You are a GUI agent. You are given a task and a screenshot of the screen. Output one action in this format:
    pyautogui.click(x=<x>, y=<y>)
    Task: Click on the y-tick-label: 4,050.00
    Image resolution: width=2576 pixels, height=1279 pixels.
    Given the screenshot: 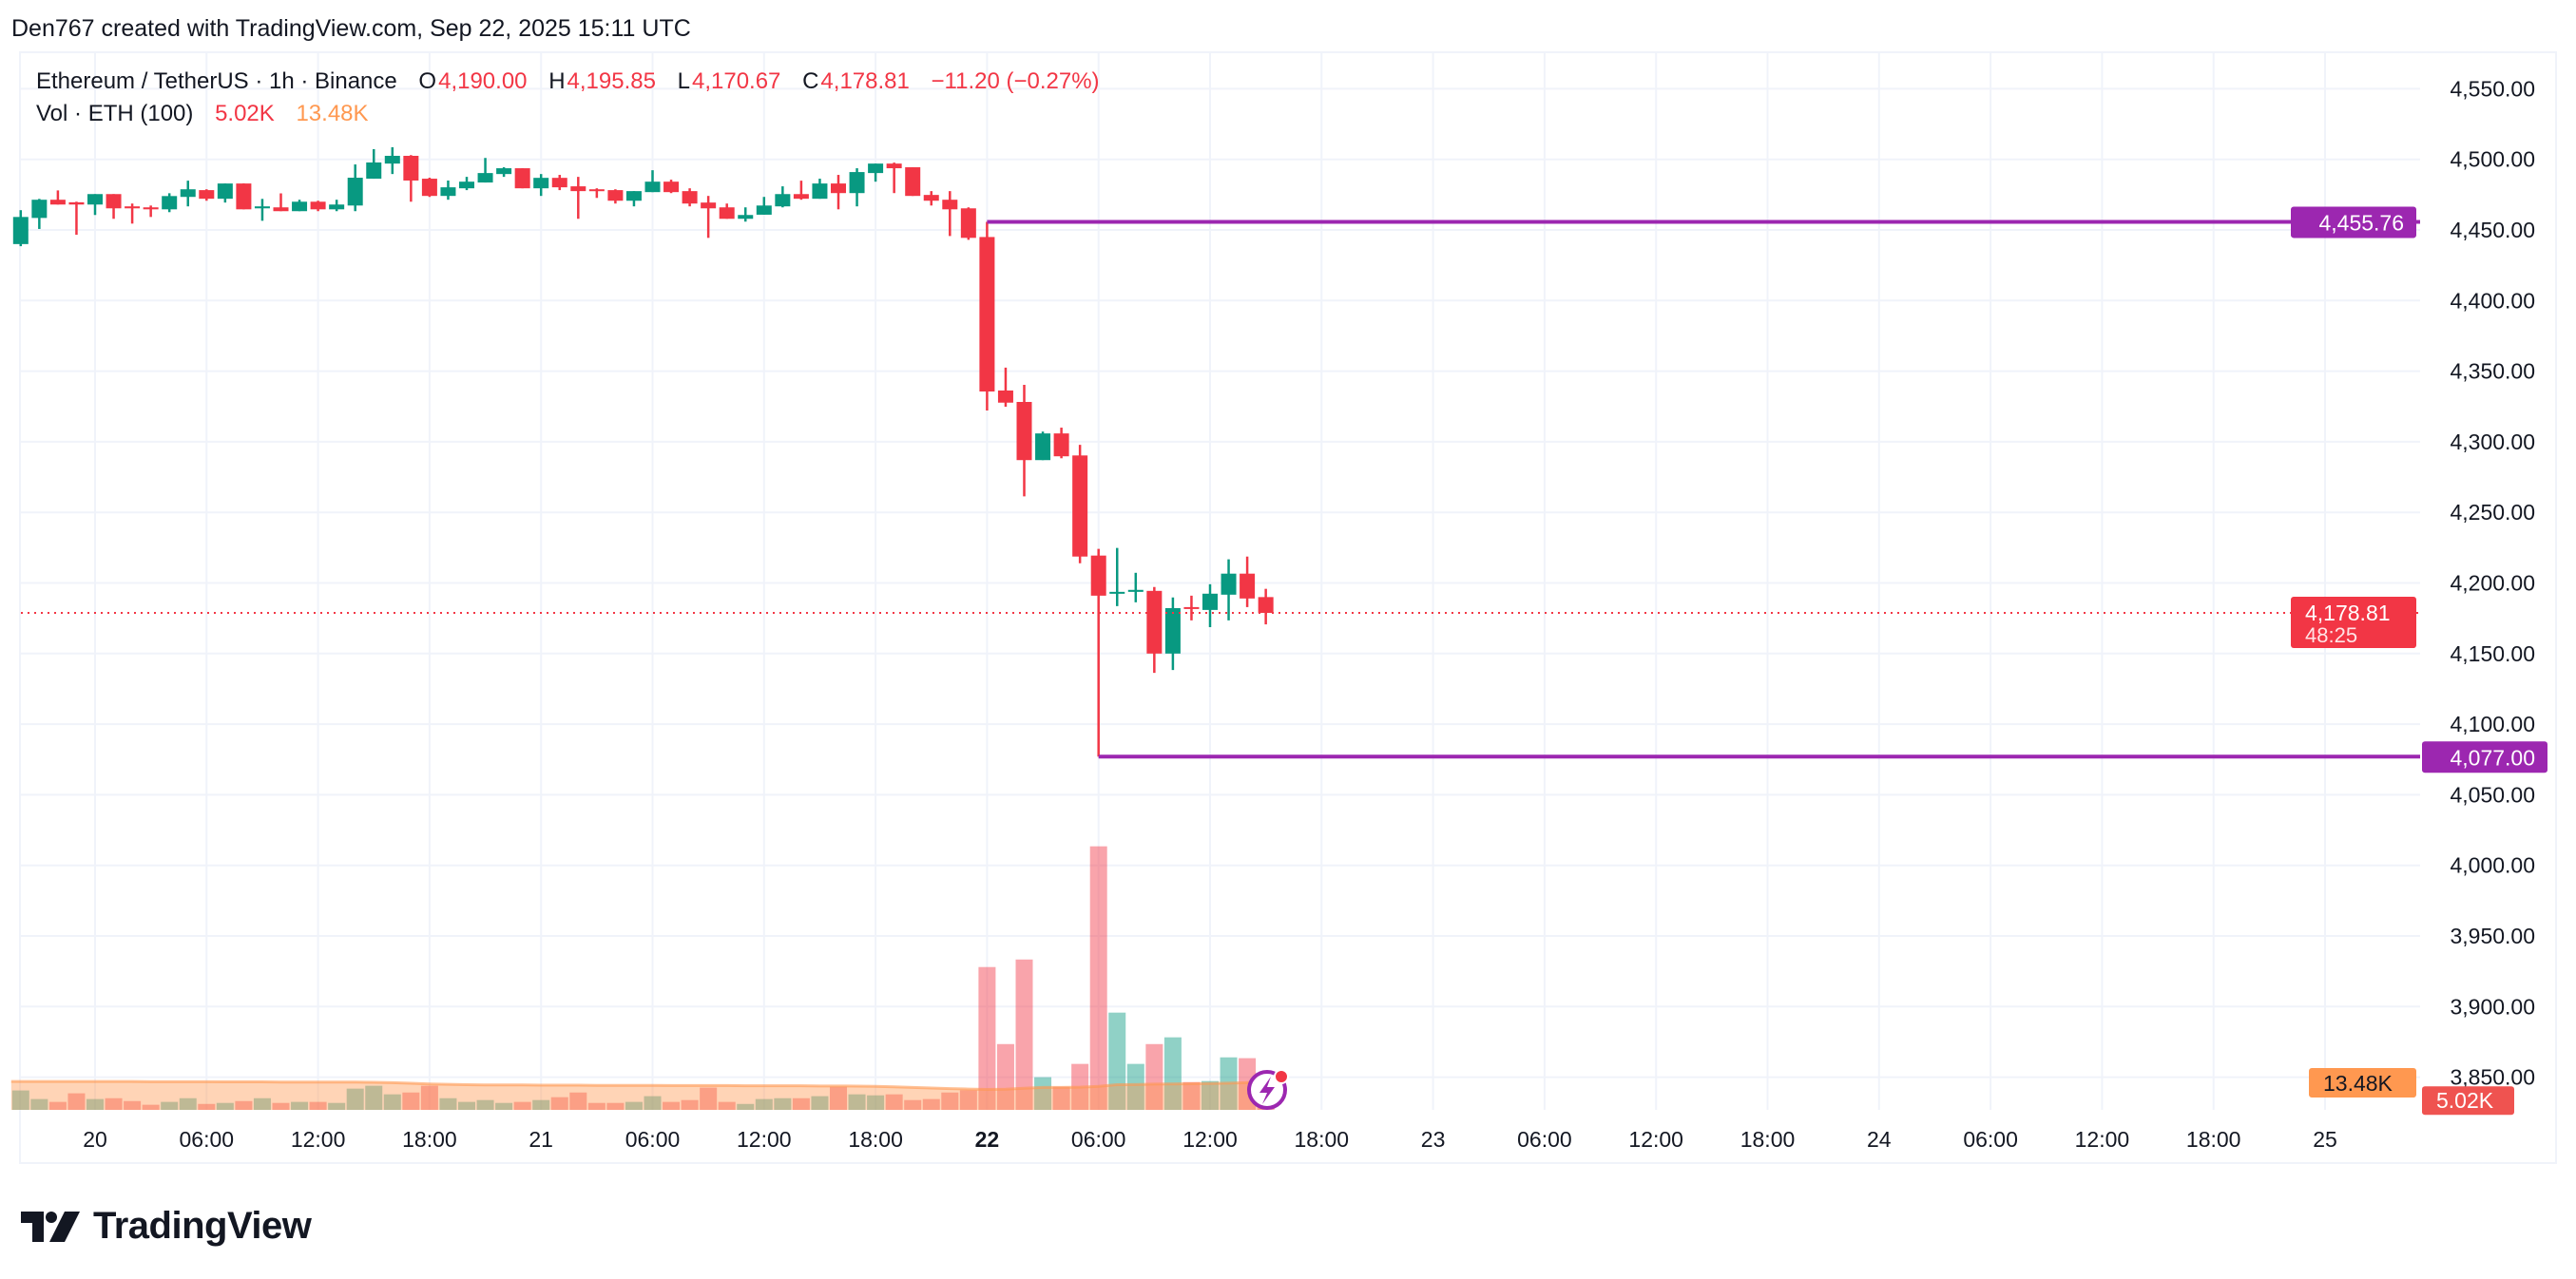 What is the action you would take?
    pyautogui.click(x=2492, y=794)
    